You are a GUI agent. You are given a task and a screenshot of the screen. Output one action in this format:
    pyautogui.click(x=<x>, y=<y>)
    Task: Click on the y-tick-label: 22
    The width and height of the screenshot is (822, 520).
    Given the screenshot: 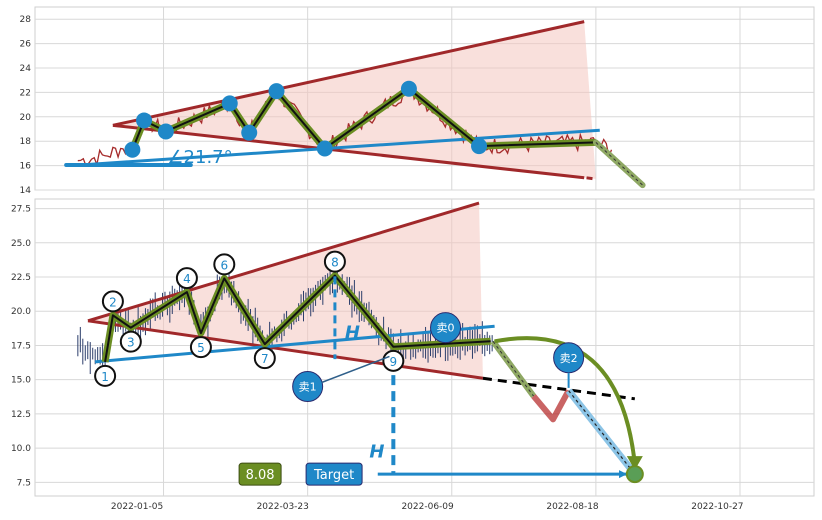 What is the action you would take?
    pyautogui.click(x=25, y=93)
    